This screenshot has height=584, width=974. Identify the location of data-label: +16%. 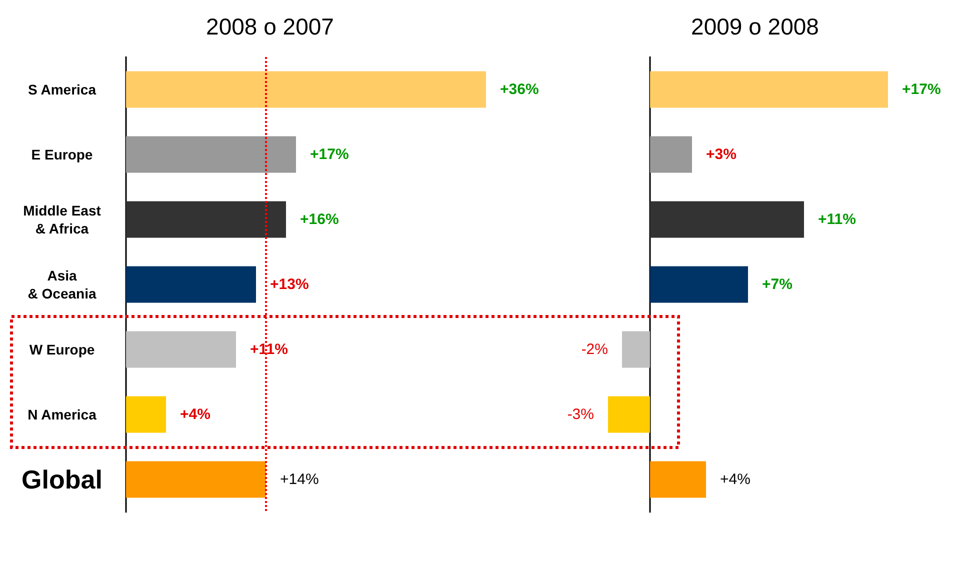
(319, 219).